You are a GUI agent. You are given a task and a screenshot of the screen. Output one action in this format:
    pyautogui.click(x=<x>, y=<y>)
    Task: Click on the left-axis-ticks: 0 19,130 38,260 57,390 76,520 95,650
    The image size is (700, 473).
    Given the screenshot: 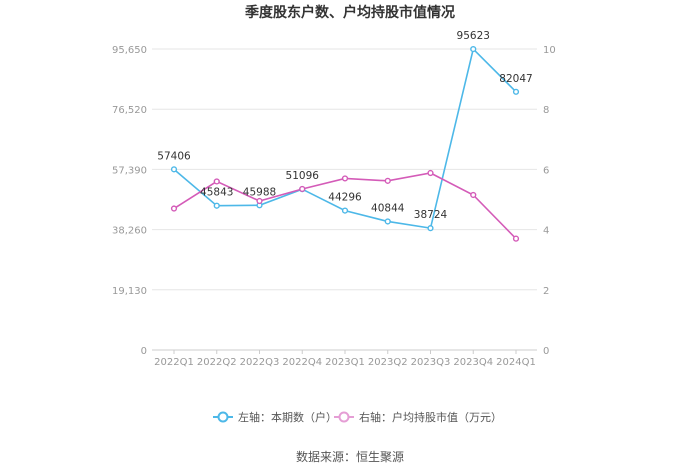 What is the action you would take?
    pyautogui.click(x=129, y=201)
    